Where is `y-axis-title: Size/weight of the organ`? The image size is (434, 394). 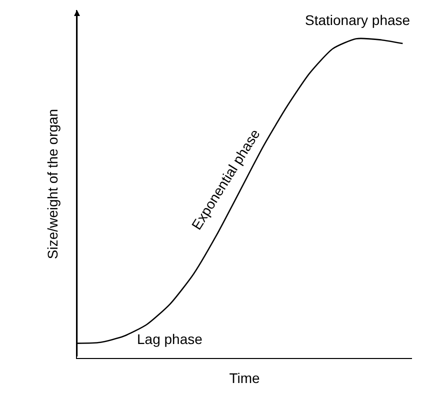 y-axis-title: Size/weight of the organ is located at coordinates (52, 184).